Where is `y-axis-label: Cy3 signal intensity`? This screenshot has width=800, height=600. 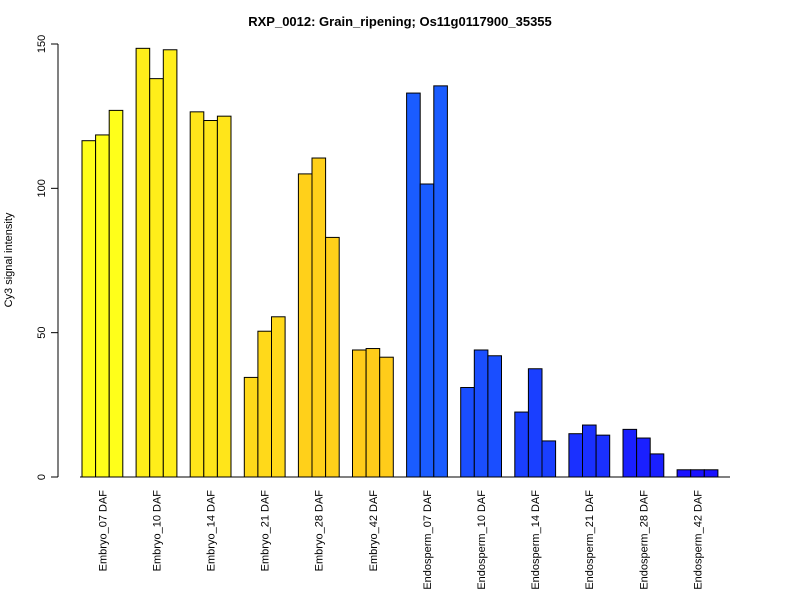
y-axis-label: Cy3 signal intensity is located at coordinates (9, 259).